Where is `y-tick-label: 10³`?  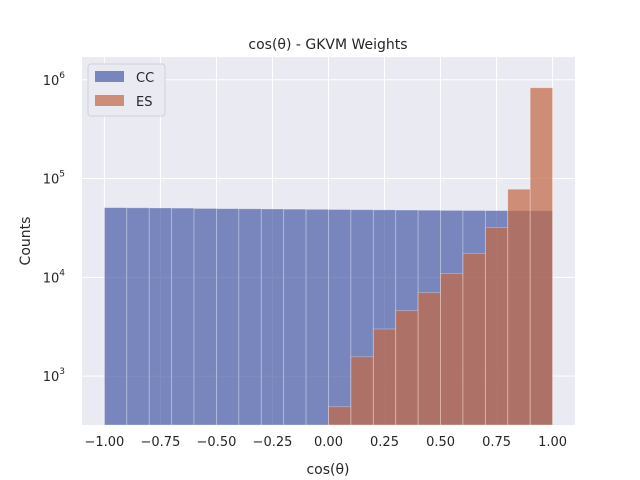
y-tick-label: 10³ is located at coordinates (54, 376).